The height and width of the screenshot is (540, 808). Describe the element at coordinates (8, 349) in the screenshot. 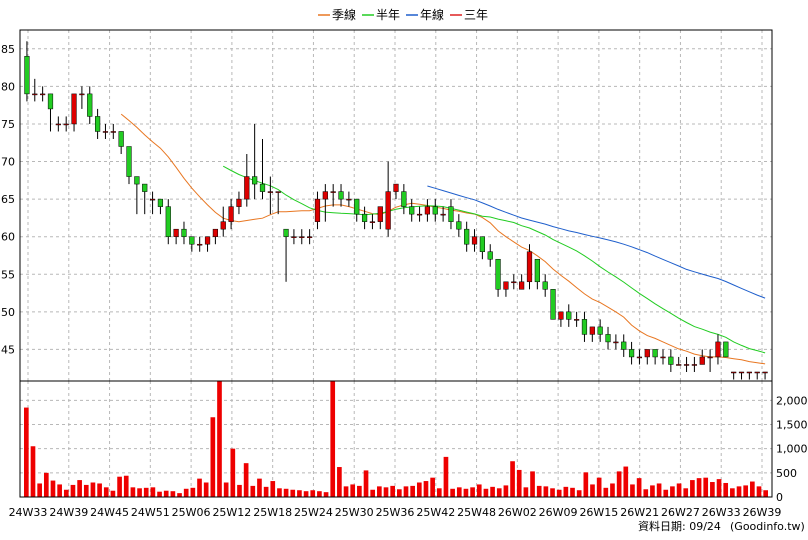

I see `price-tick-label: 45` at that location.